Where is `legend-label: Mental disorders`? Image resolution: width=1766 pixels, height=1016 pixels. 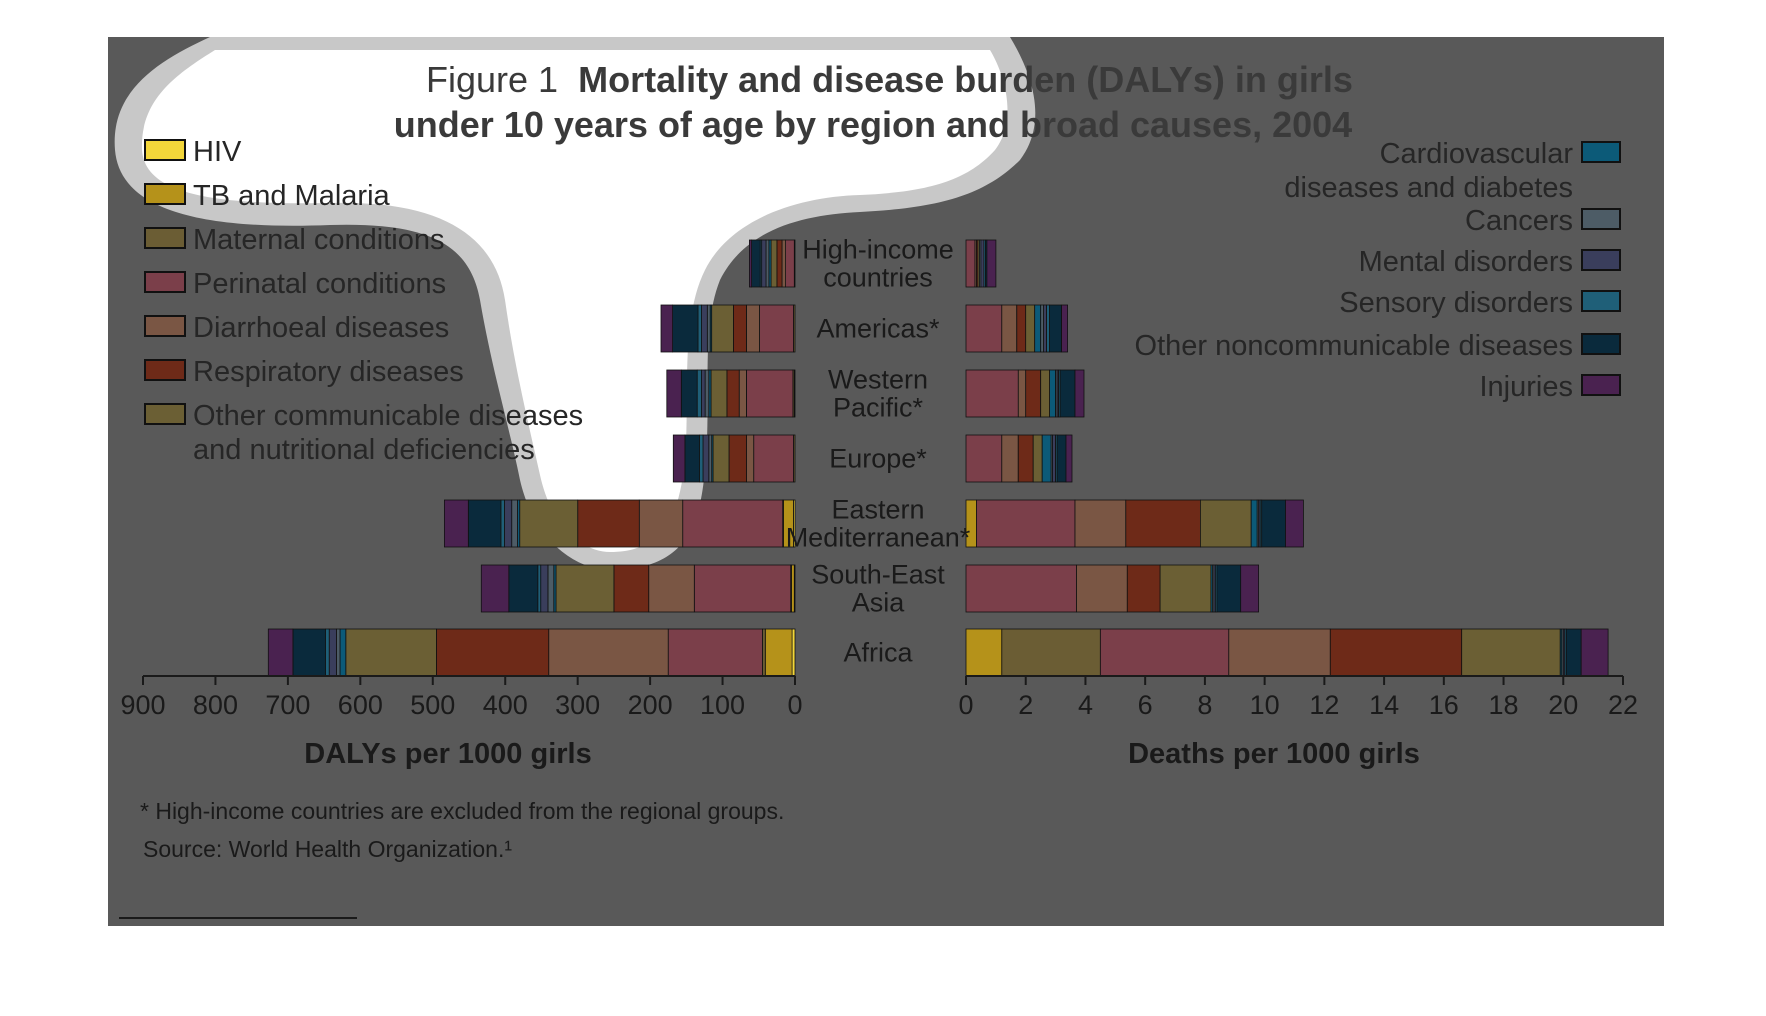
legend-label: Mental disorders is located at coordinates (1466, 262).